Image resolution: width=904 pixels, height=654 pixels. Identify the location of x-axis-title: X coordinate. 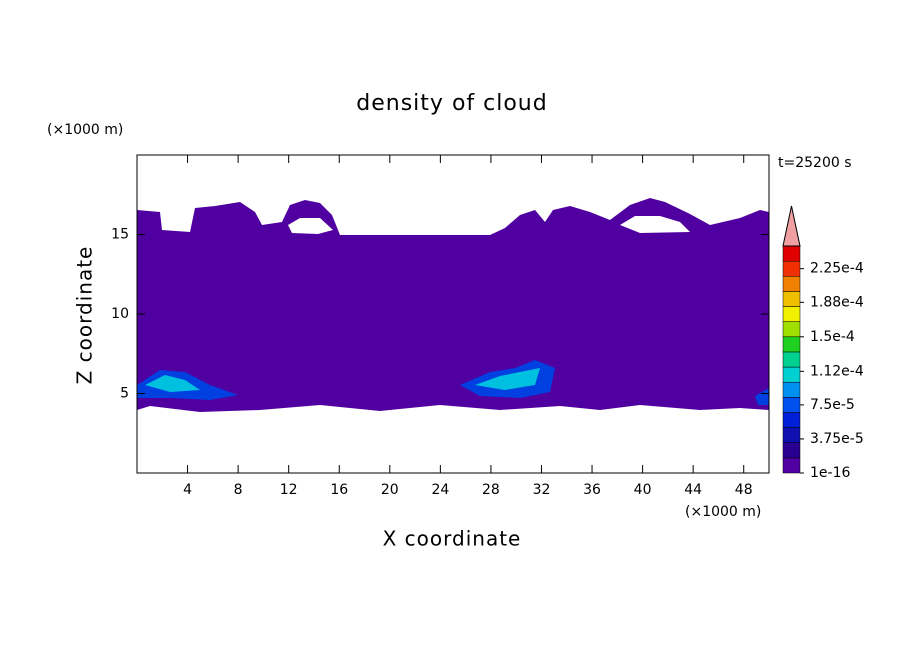
(452, 539).